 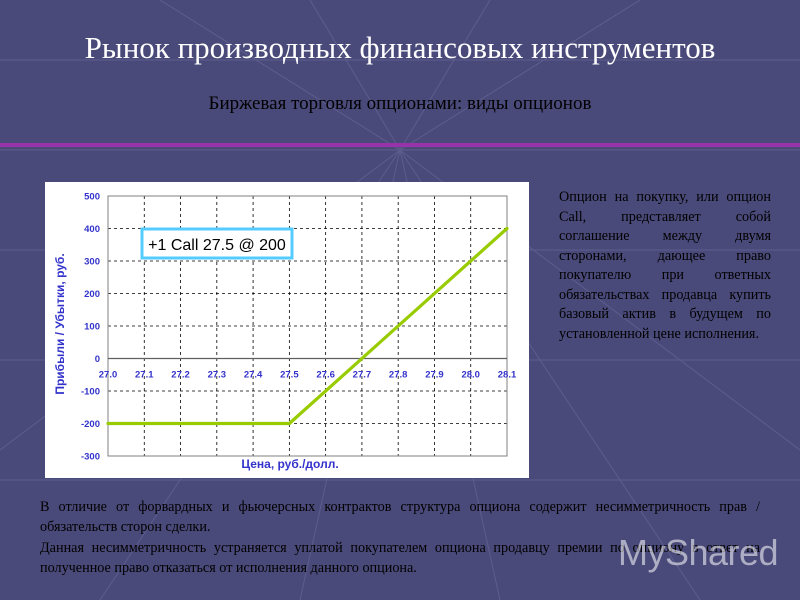 I want to click on x-tick-label: 28.1, so click(x=507, y=375).